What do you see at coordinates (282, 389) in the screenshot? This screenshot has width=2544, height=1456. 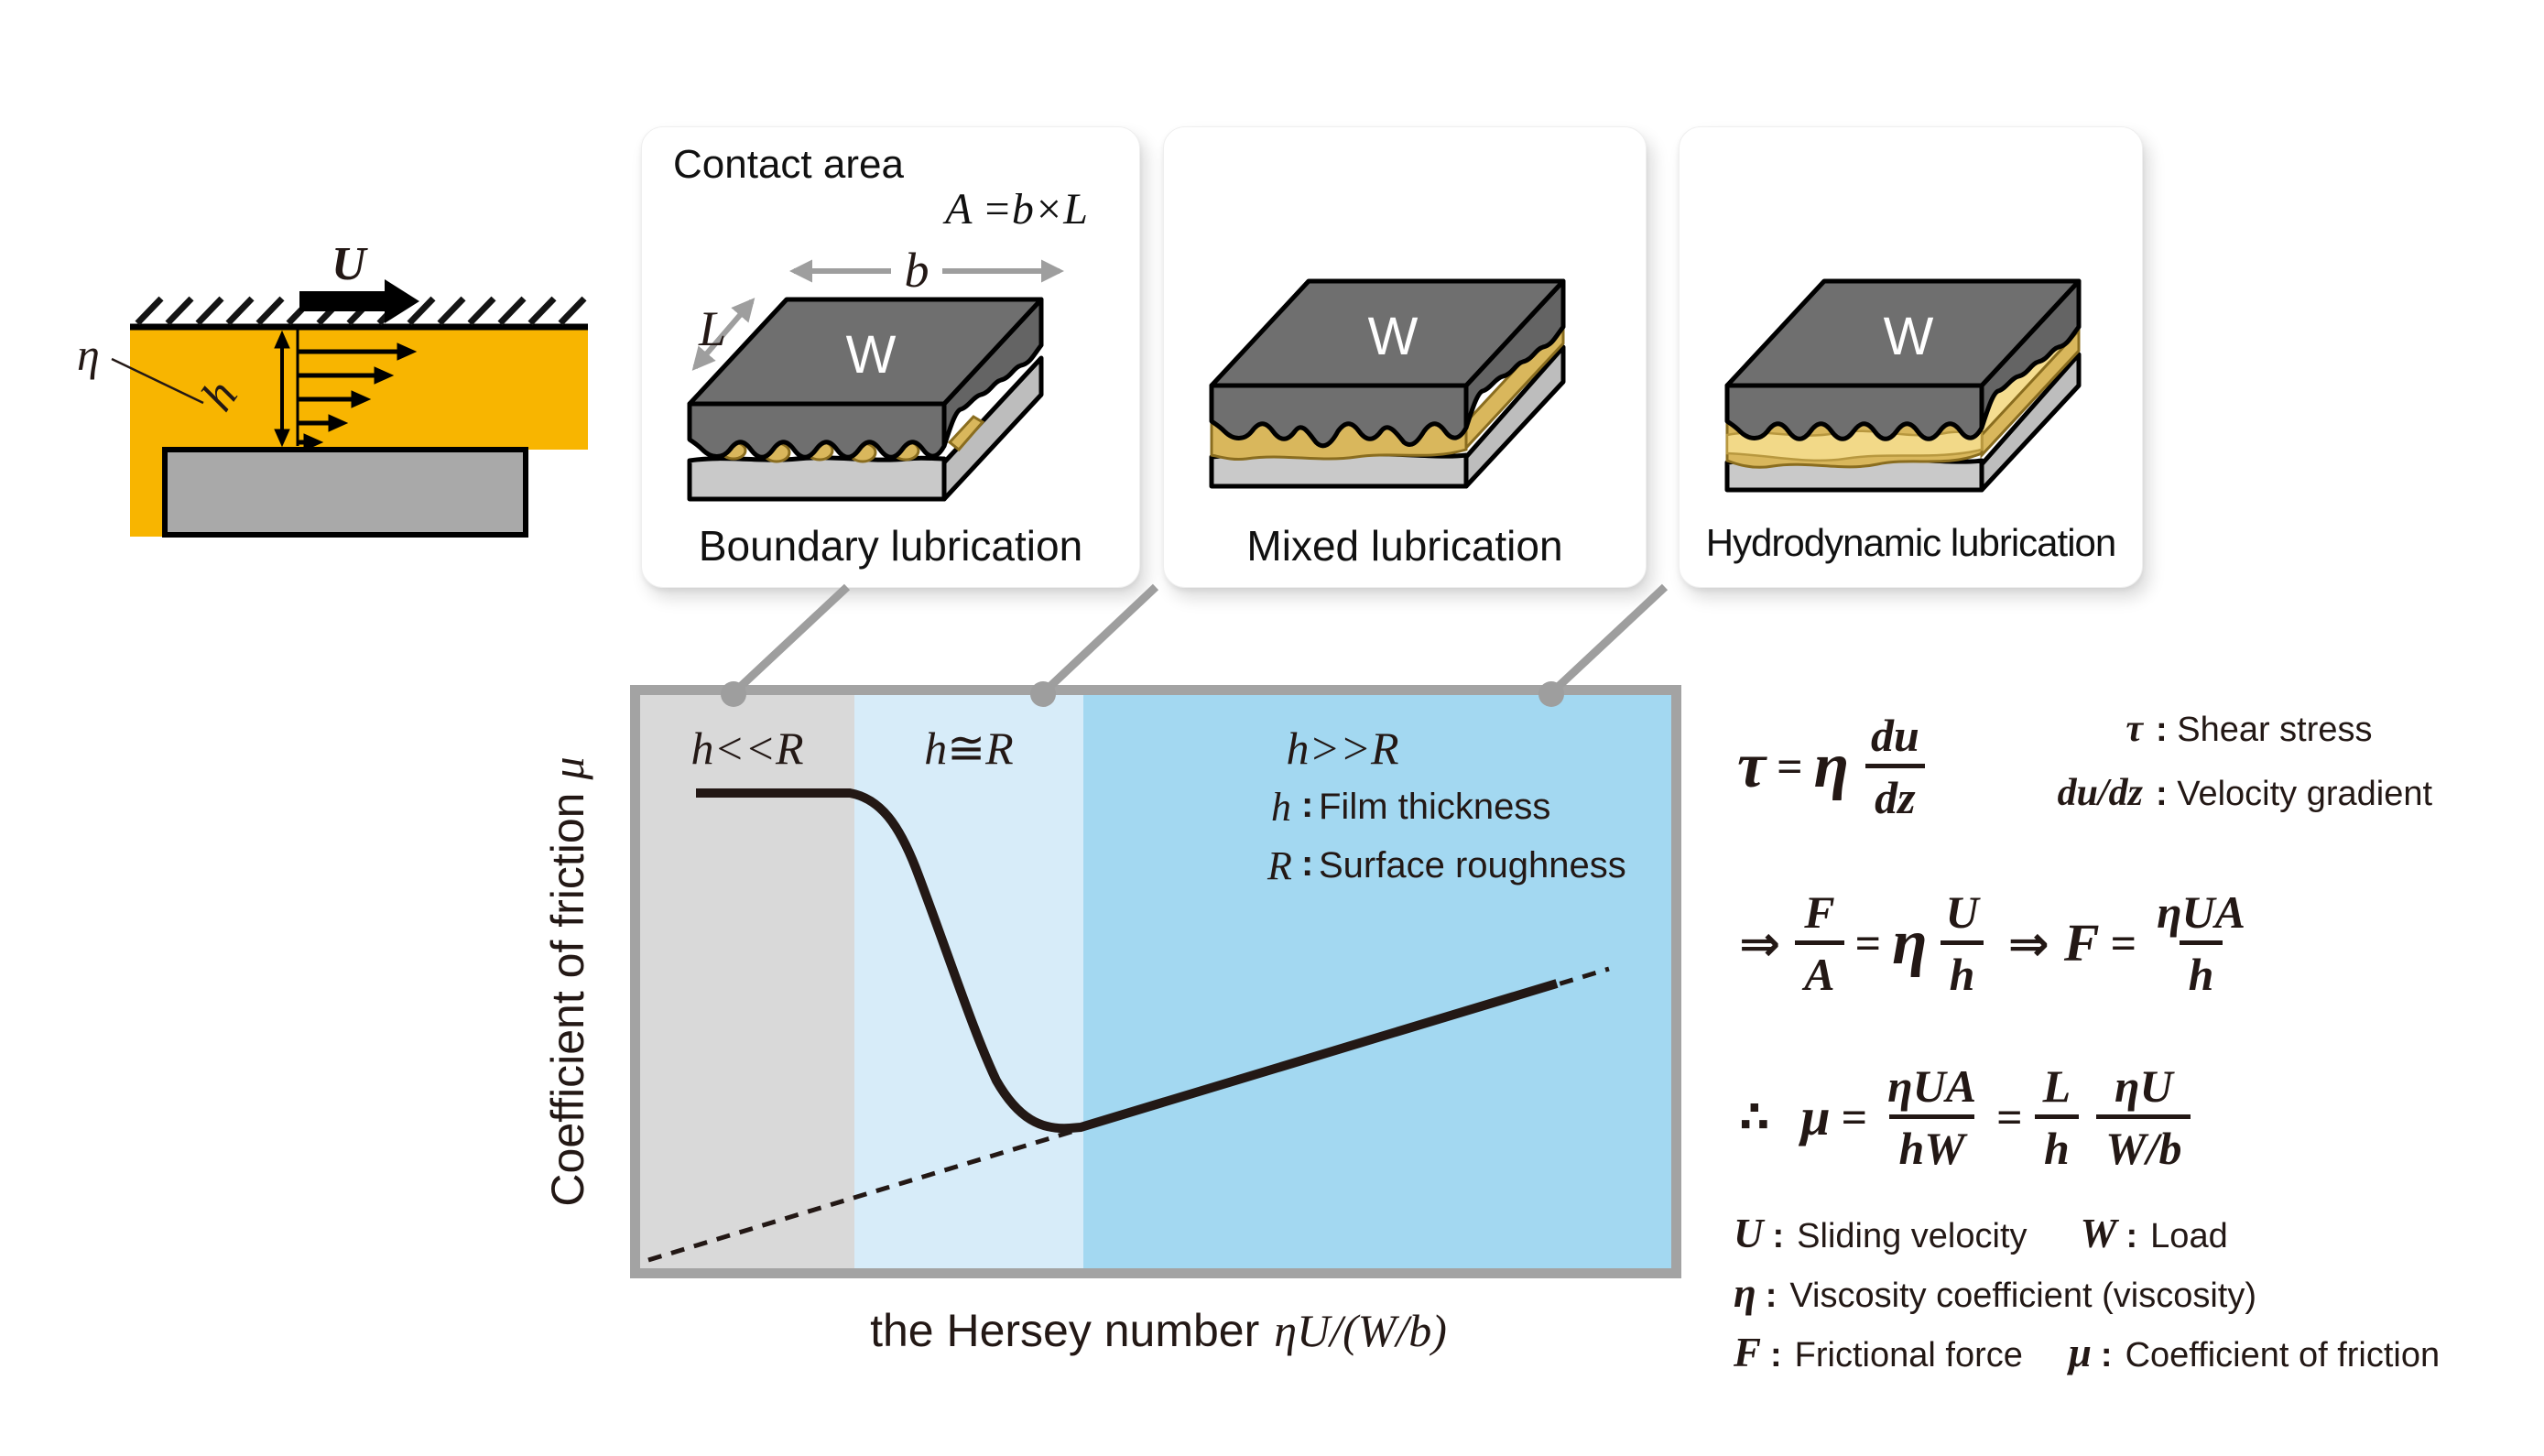 I see `film-thickness-dimension-arrow` at bounding box center [282, 389].